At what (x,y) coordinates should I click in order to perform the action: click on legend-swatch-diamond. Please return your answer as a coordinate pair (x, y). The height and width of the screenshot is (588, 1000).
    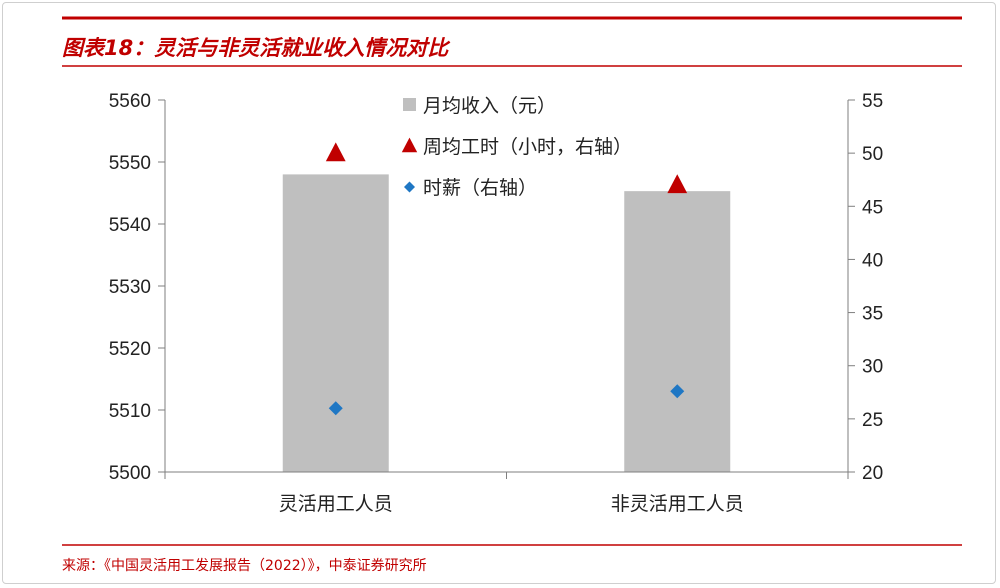
    Looking at the image, I should click on (409, 187).